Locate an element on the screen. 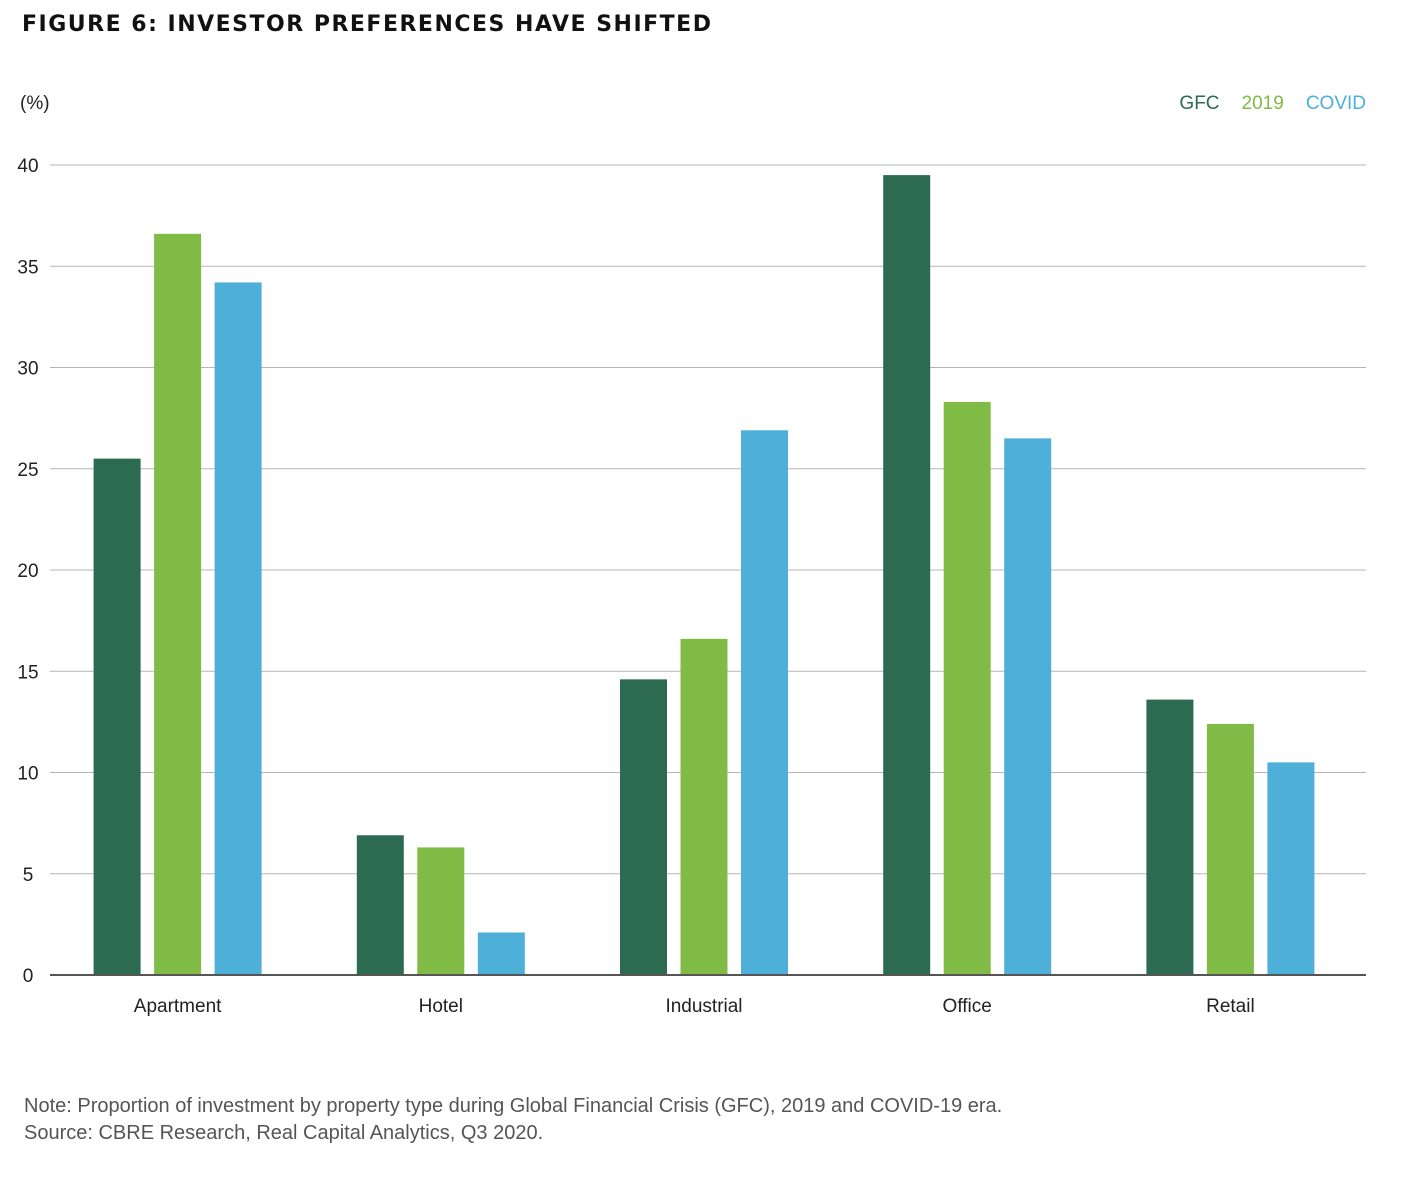 The width and height of the screenshot is (1428, 1182). bar-gfc-industrial is located at coordinates (643, 827).